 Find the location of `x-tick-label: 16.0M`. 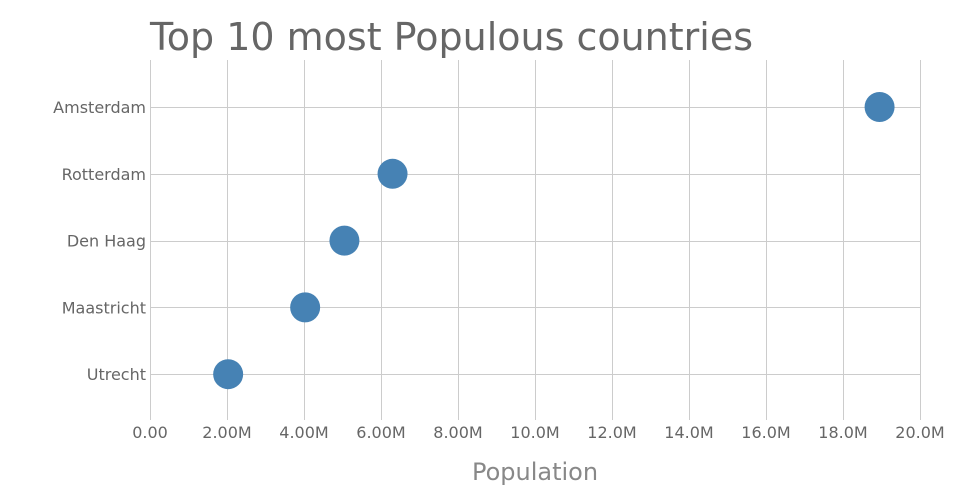

x-tick-label: 16.0M is located at coordinates (765, 432).